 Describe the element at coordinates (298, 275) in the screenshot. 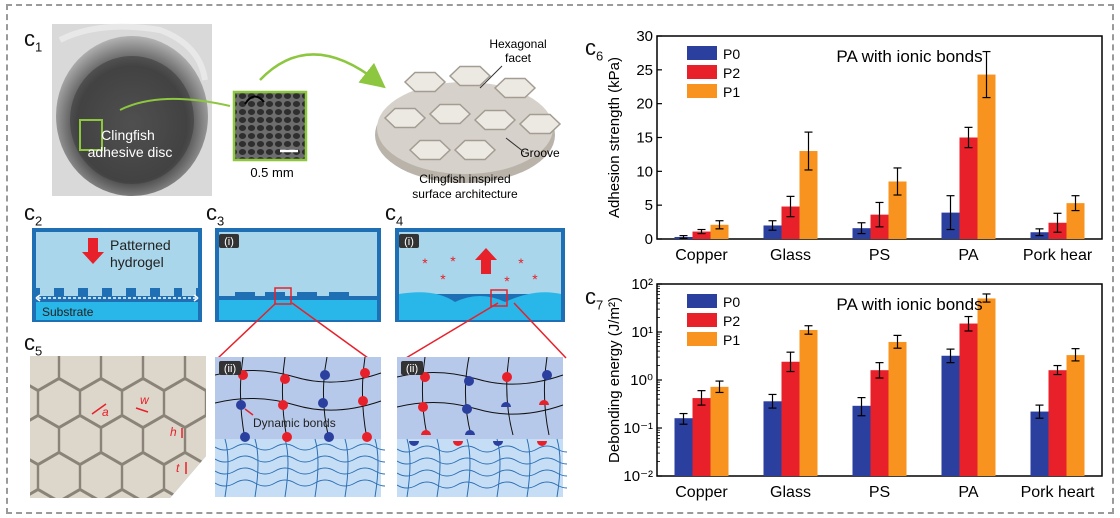

I see `panel-c3-i: (i)` at that location.